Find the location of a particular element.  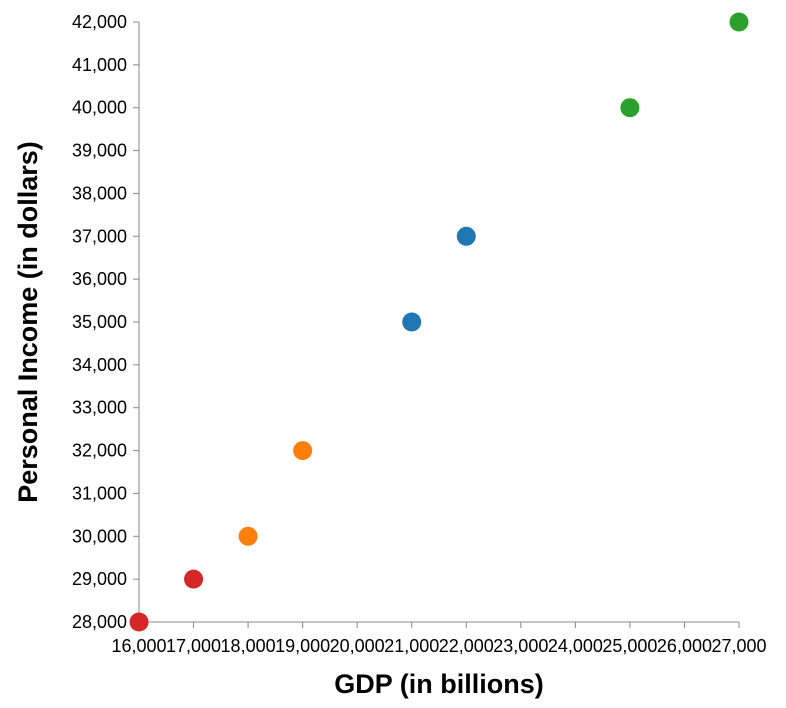

x-axis-title: GDP (in billions) is located at coordinates (439, 684).